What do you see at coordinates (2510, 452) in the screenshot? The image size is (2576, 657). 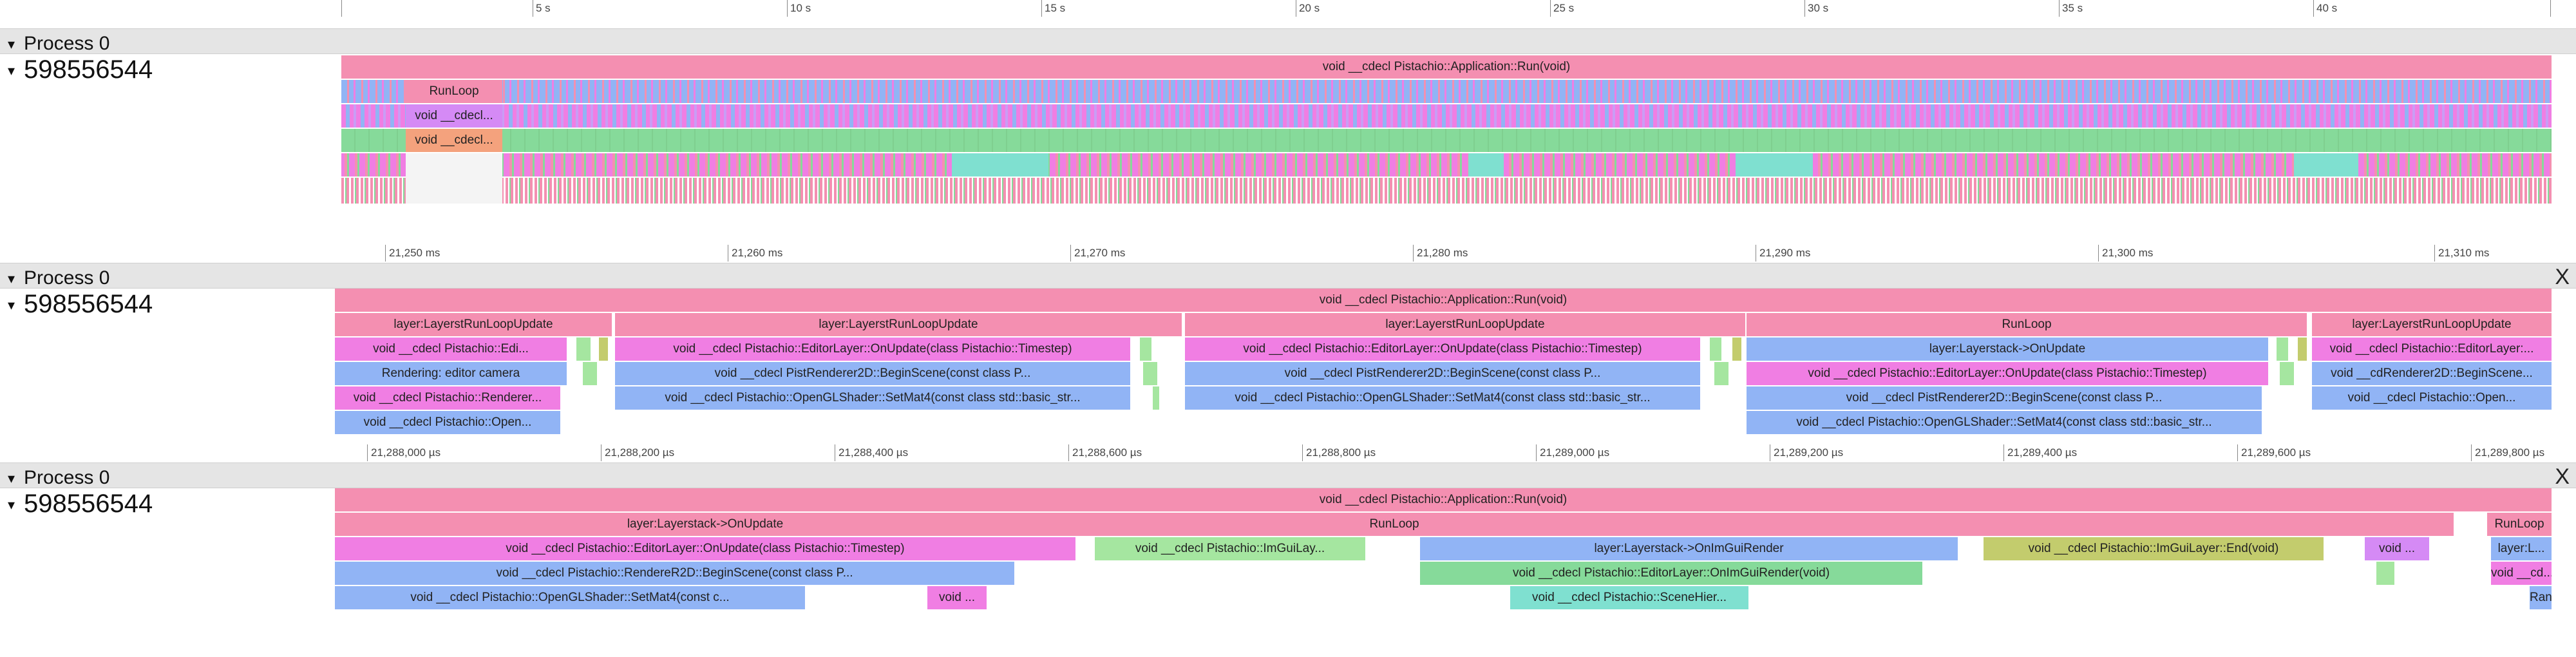 I see `ruler-label: 21,289,800 µs` at bounding box center [2510, 452].